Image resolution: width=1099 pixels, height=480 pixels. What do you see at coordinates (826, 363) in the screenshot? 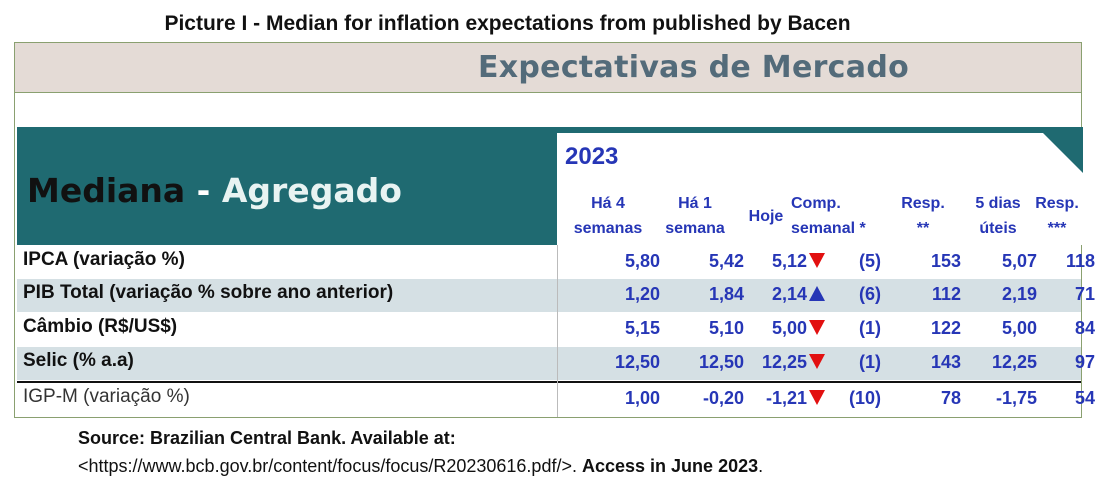
I see `row-values: 12,50 12,50 12,25 (1) 143 12,25 97` at bounding box center [826, 363].